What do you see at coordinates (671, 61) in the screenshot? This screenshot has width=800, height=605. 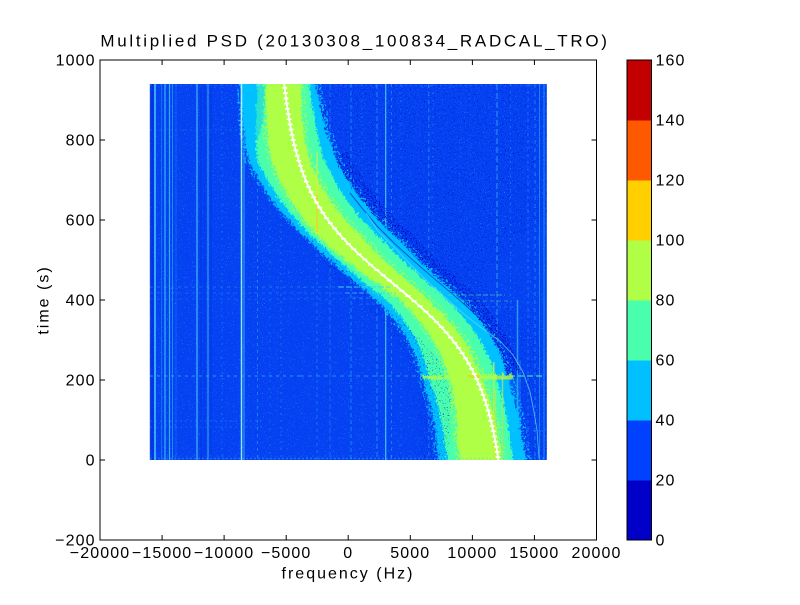 I see `svg-text: 160` at bounding box center [671, 61].